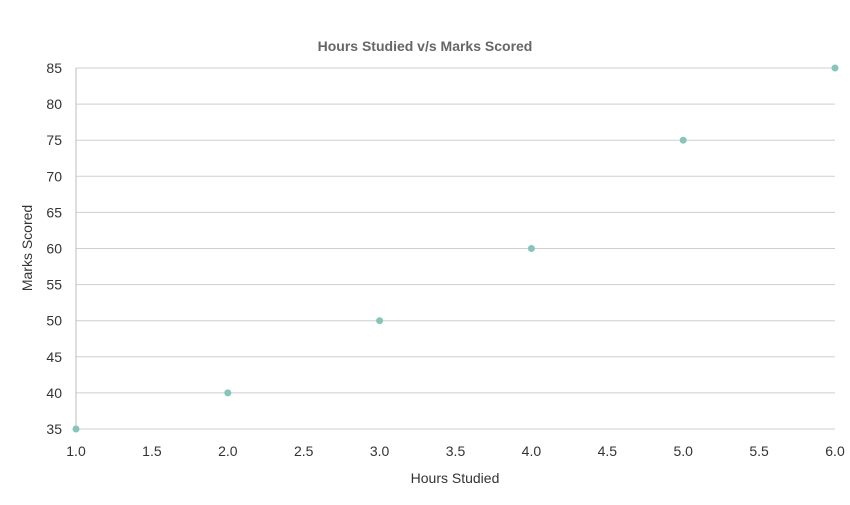 The width and height of the screenshot is (850, 505). Describe the element at coordinates (759, 451) in the screenshot. I see `x-tick-label: 5.5` at that location.